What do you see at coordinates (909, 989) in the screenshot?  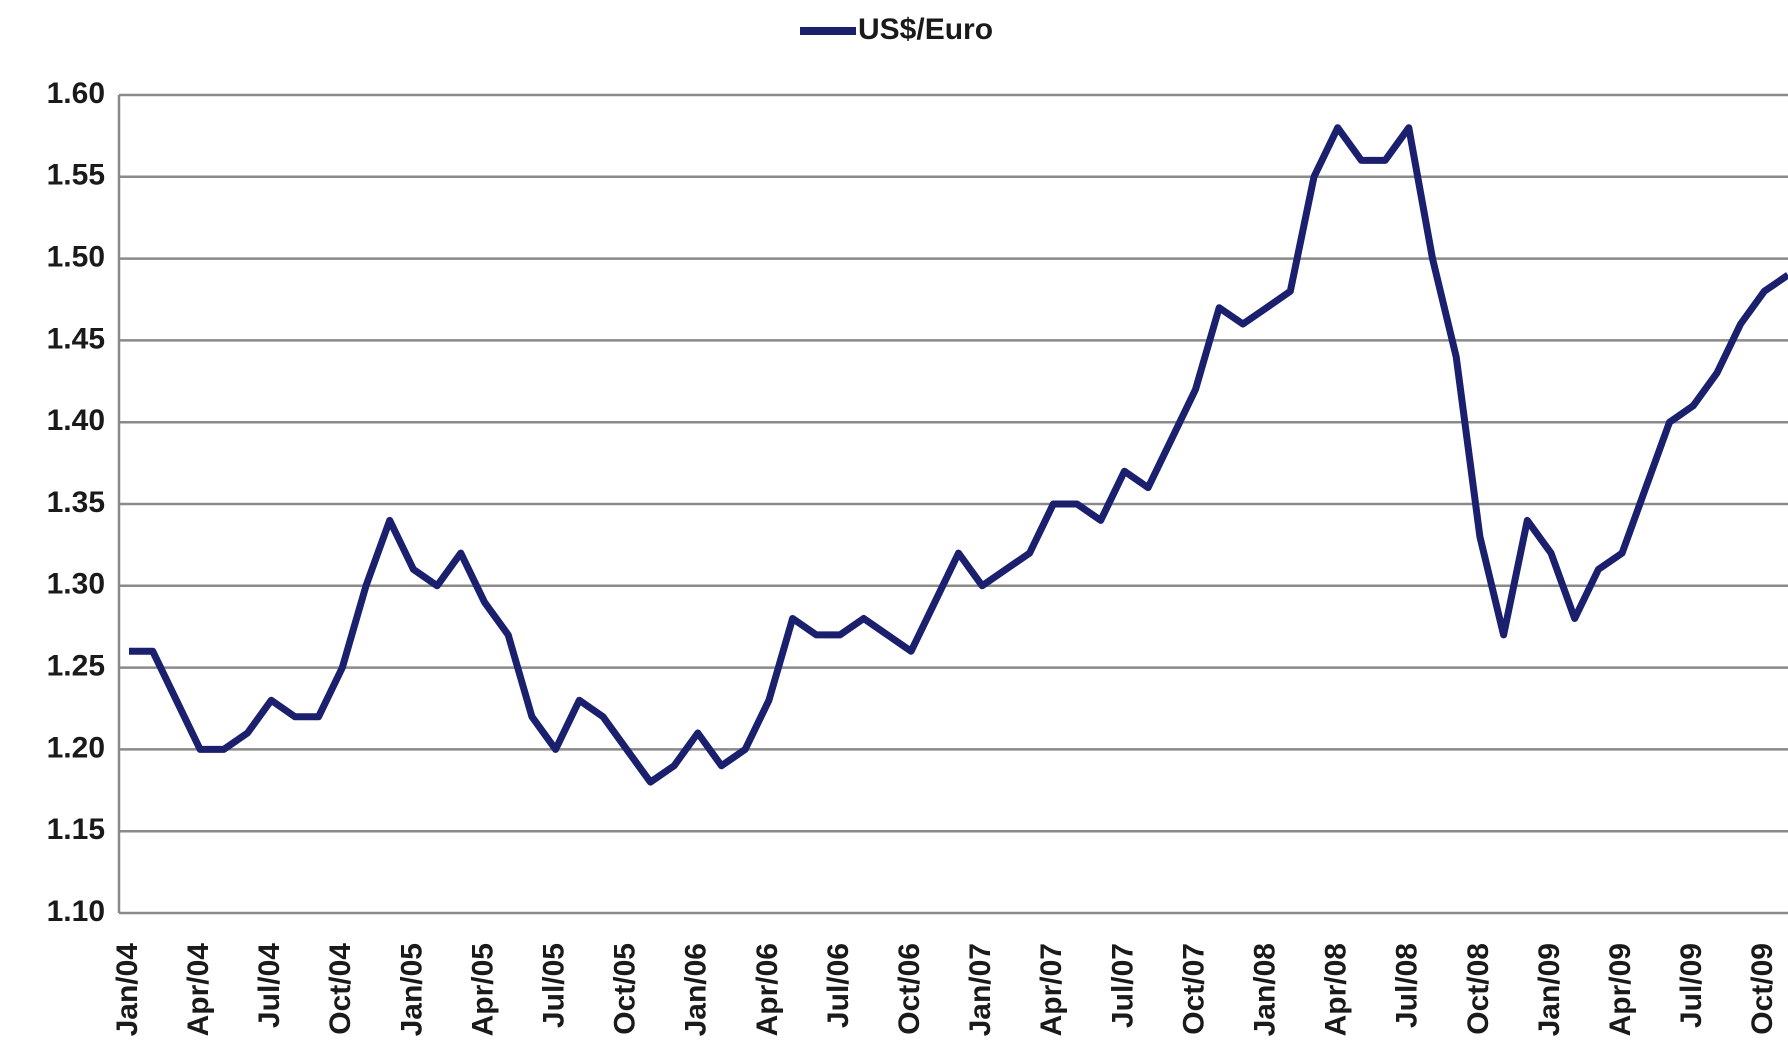 I see `x-tick-label: Oct/06` at bounding box center [909, 989].